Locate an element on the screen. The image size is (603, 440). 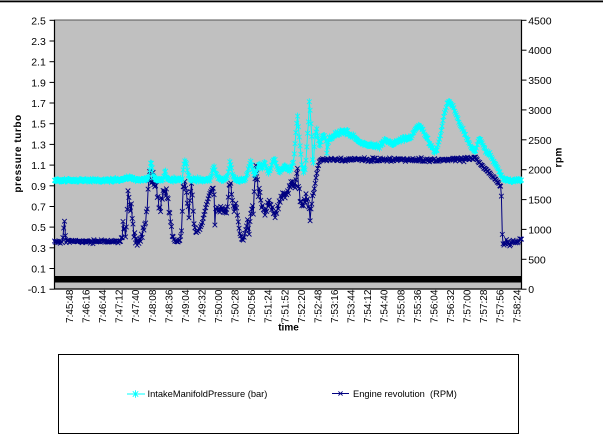
svg-text: pressure turbo is located at coordinates (18, 153).